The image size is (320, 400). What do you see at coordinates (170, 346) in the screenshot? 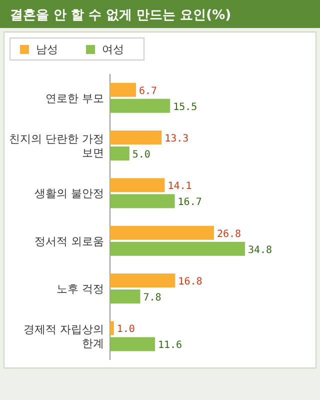
I see `data-label: 11.6` at bounding box center [170, 346].